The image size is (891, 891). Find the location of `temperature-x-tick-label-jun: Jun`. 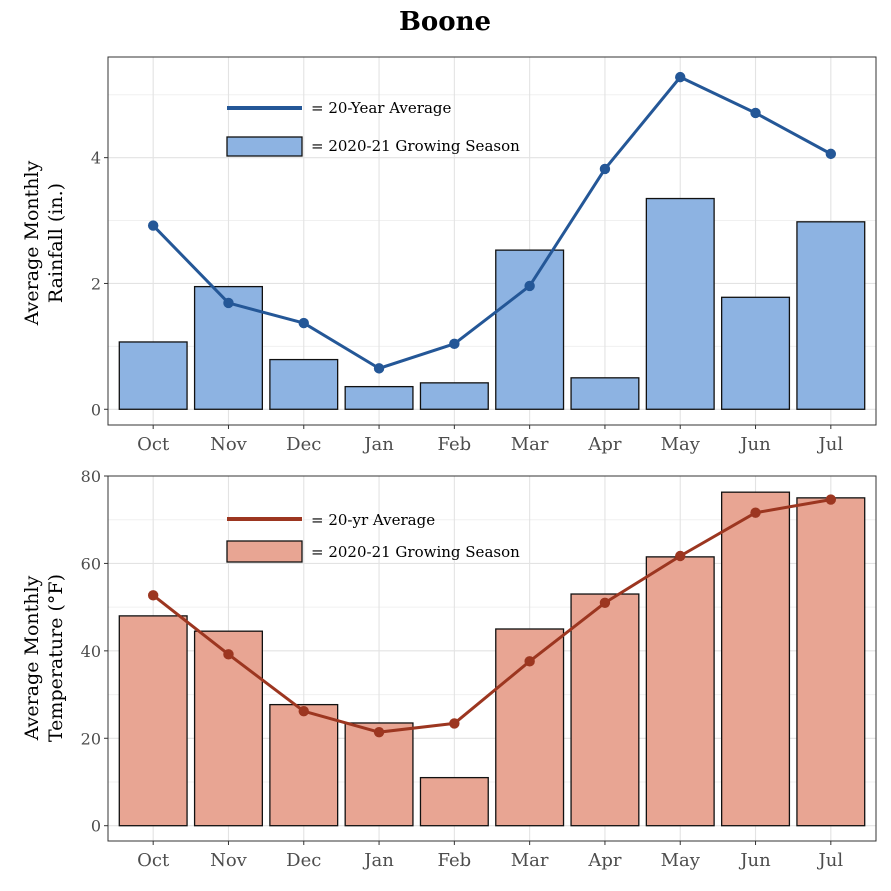

temperature-x-tick-label-jun: Jun is located at coordinates (754, 860).